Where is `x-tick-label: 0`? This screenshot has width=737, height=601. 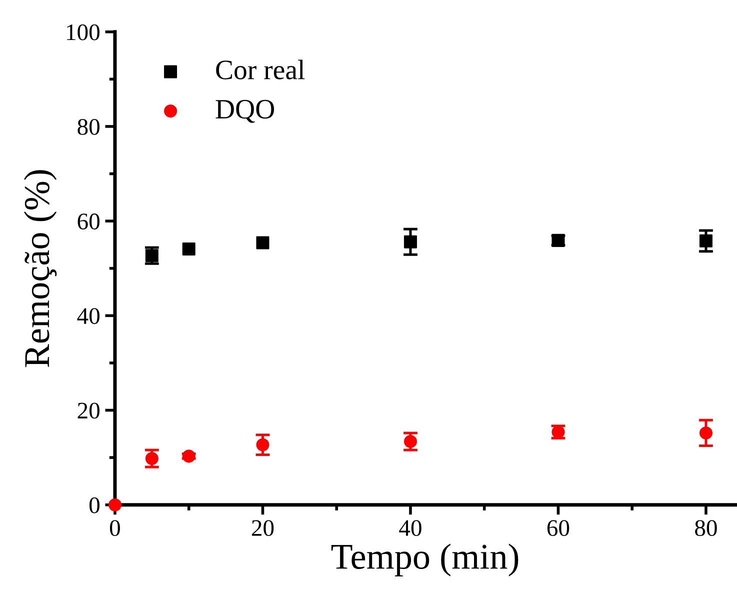
x-tick-label: 0 is located at coordinates (115, 528).